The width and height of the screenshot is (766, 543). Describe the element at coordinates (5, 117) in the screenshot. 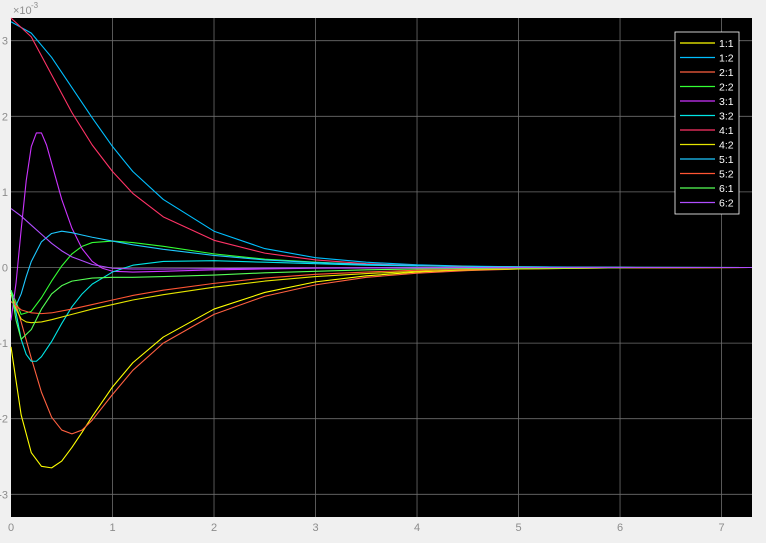

I see `y-tick-label: 2` at that location.